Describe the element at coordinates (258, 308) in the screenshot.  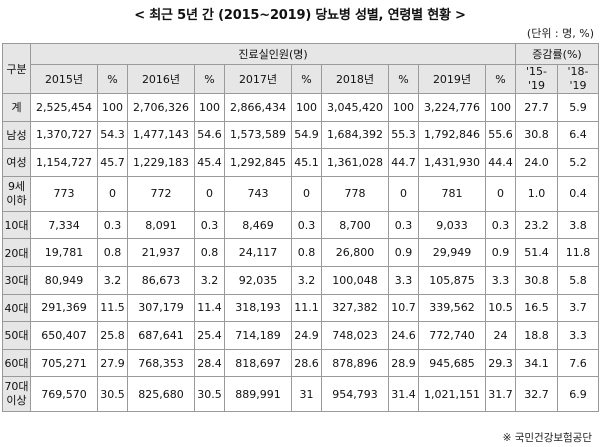
I see `table-cell: 318,193` at that location.